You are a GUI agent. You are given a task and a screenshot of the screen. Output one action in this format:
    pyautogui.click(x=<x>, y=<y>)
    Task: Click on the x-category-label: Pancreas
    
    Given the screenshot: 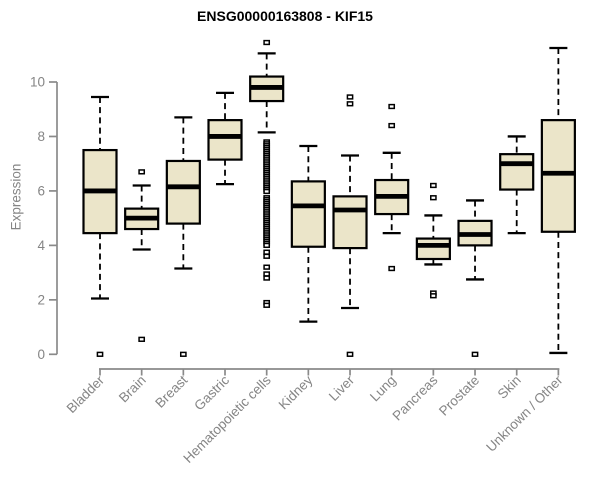 What is the action you would take?
    pyautogui.click(x=415, y=397)
    